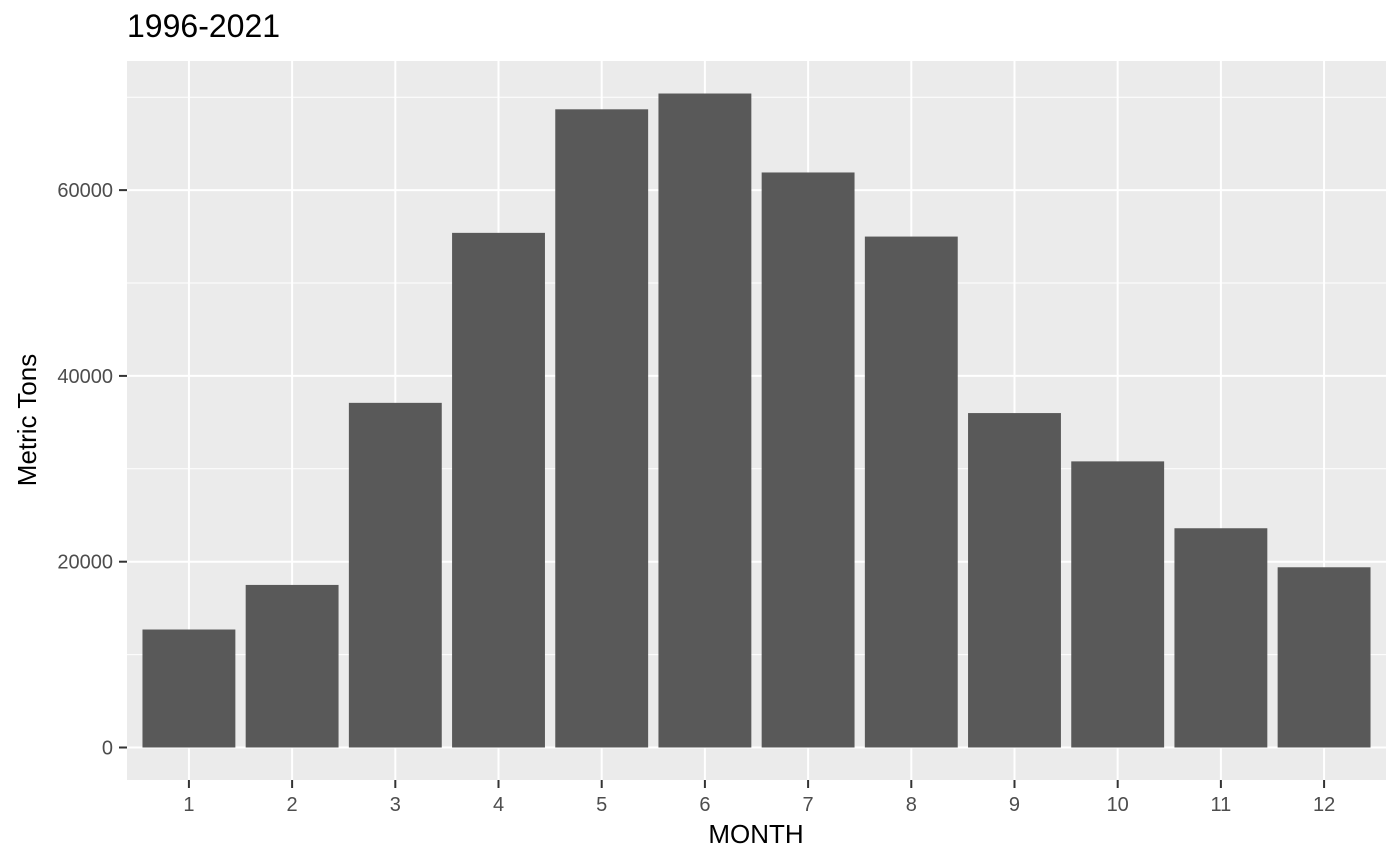 The height and width of the screenshot is (865, 1400). Describe the element at coordinates (85, 563) in the screenshot. I see `y-tick-label: 20000` at that location.